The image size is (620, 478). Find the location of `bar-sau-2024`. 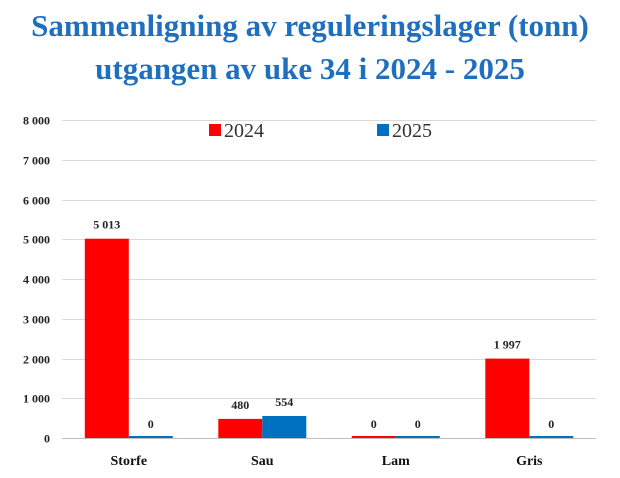

bar-sau-2024 is located at coordinates (240, 428).